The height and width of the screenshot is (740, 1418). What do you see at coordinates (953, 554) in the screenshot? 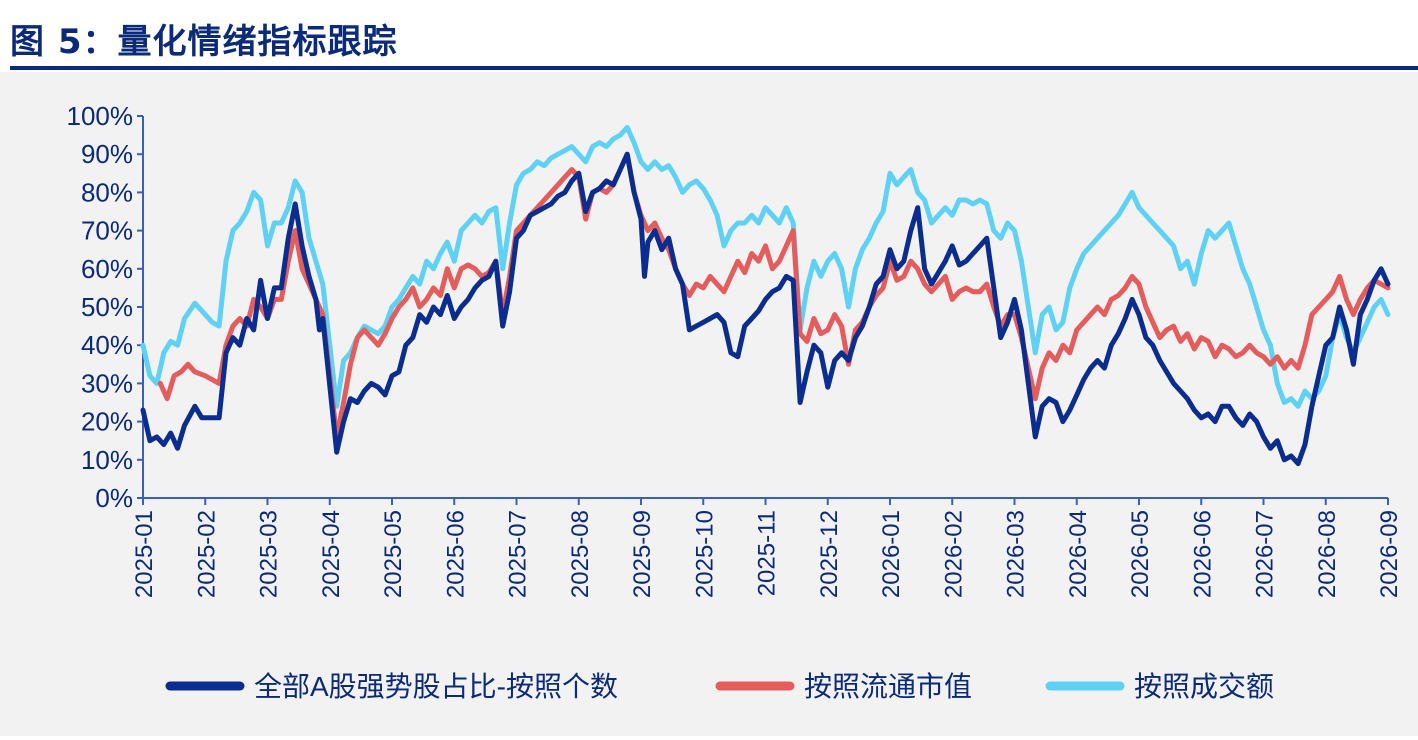
I see `x-tick-label: 2026-02` at bounding box center [953, 554].